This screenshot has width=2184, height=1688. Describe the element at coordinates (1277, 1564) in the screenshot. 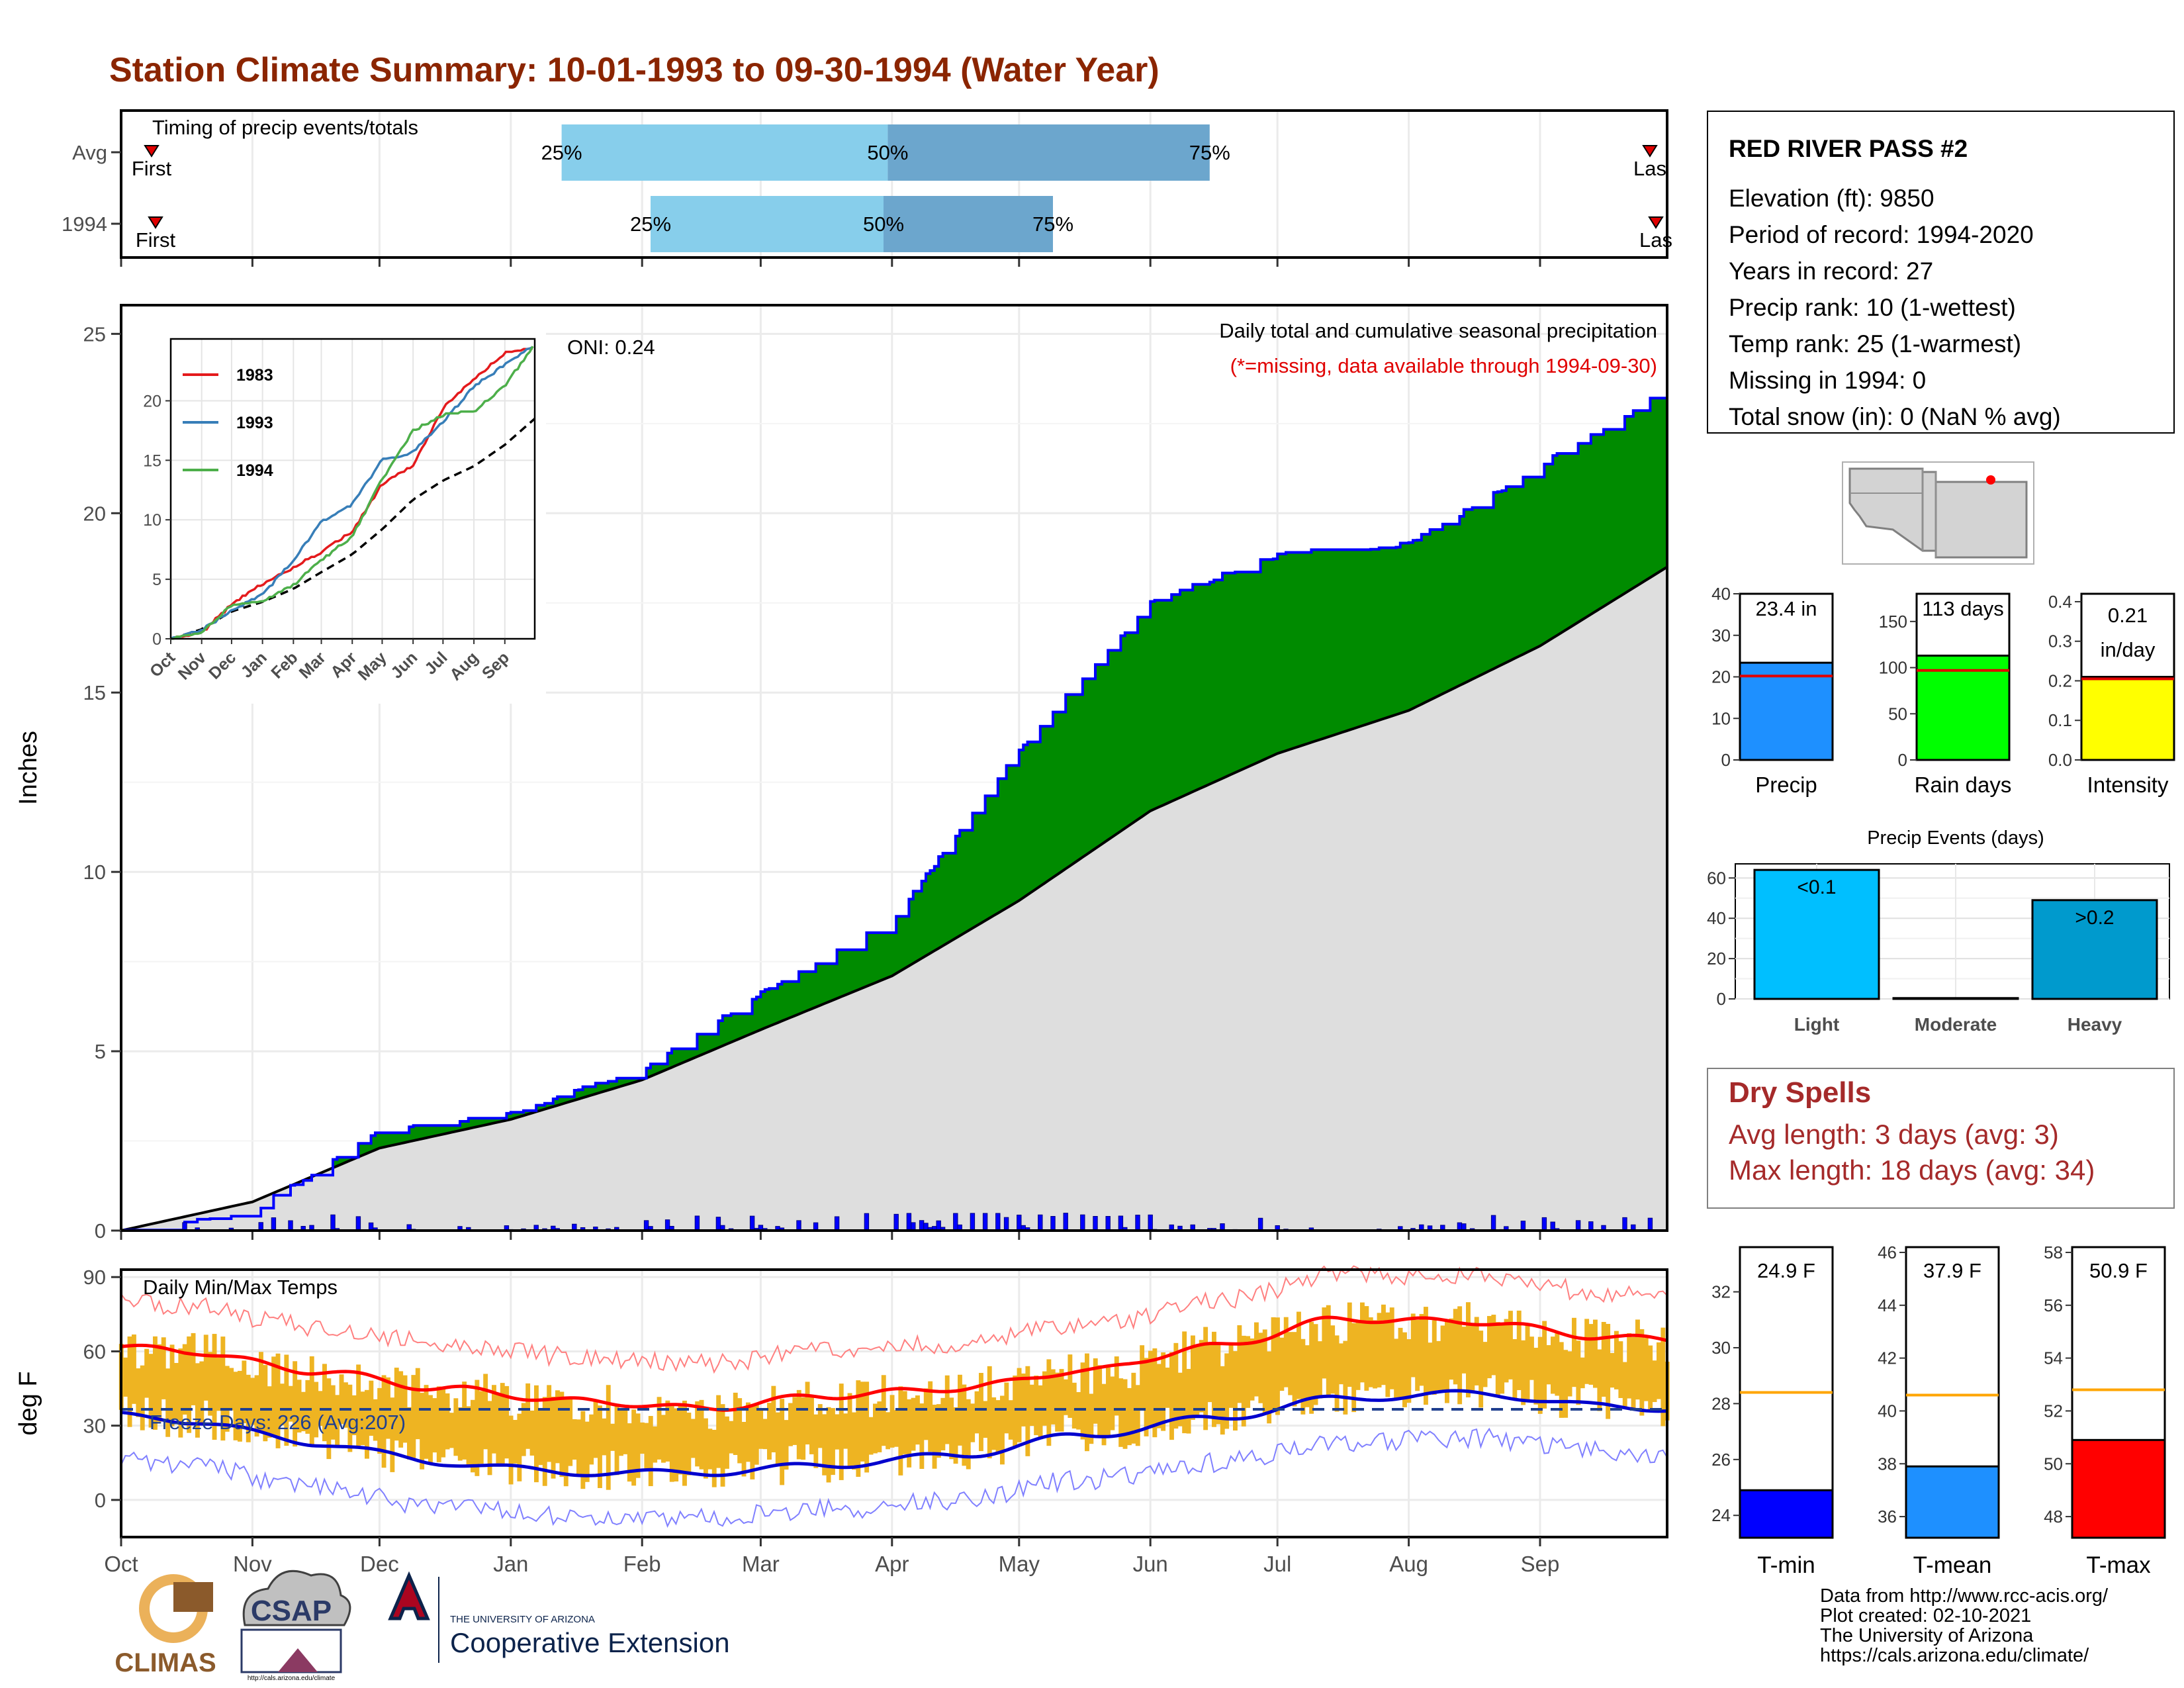

I see `month-tick-label: Jul` at that location.